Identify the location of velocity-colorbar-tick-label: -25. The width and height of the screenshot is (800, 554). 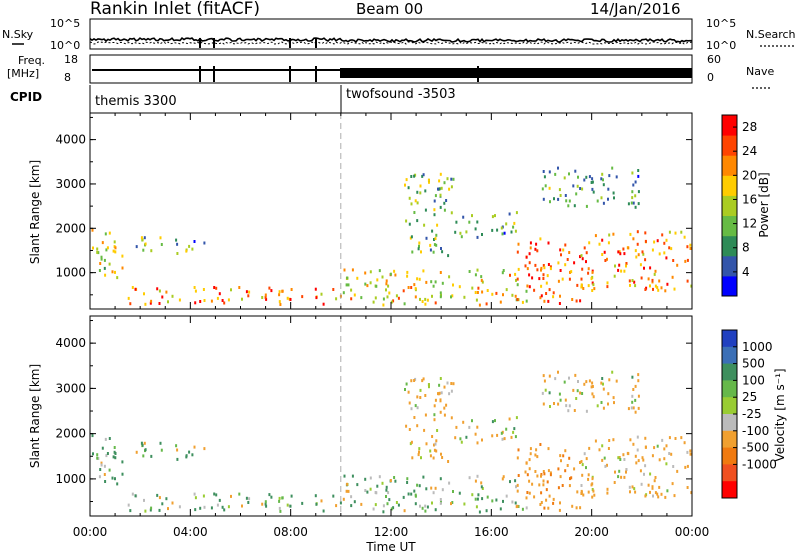
(752, 414).